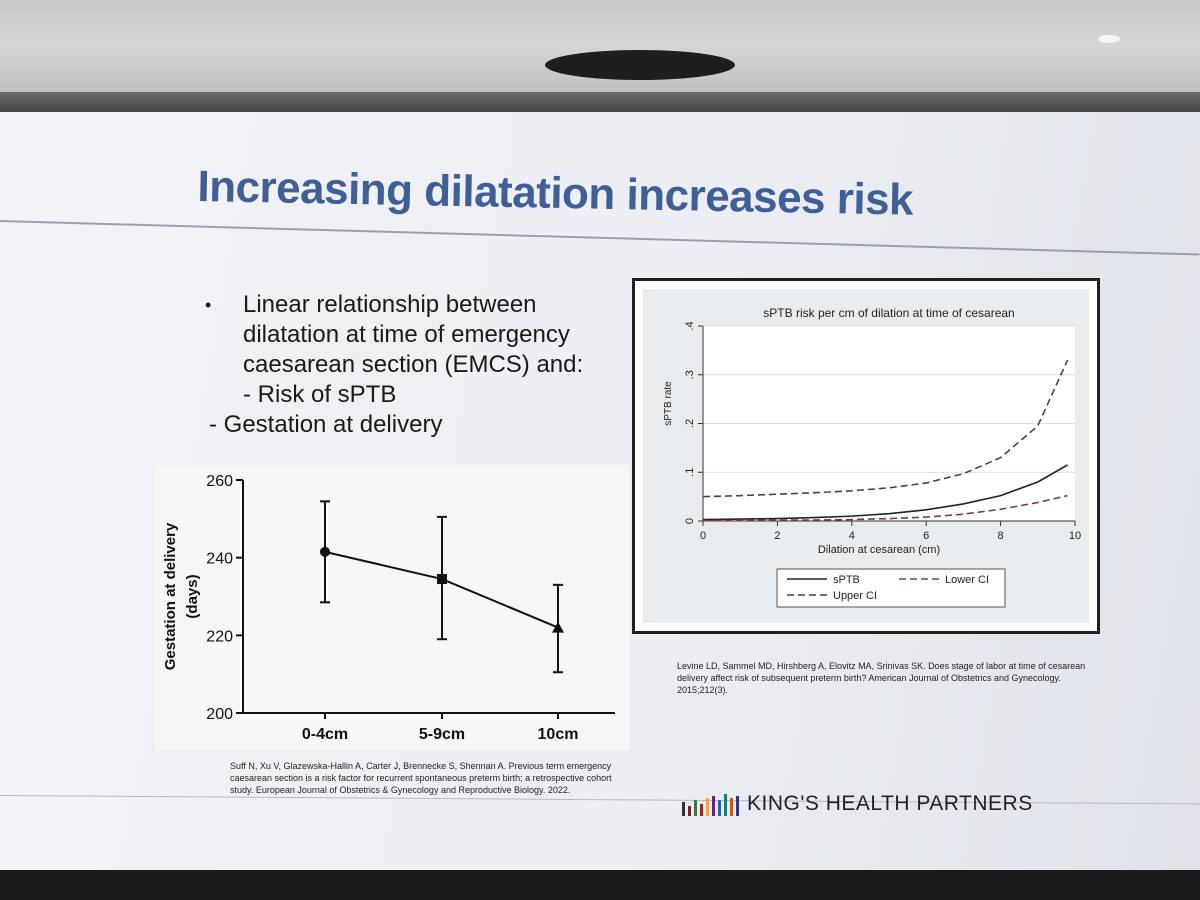 This screenshot has width=1200, height=900. What do you see at coordinates (1109, 39) in the screenshot?
I see `ceiling-sensor` at bounding box center [1109, 39].